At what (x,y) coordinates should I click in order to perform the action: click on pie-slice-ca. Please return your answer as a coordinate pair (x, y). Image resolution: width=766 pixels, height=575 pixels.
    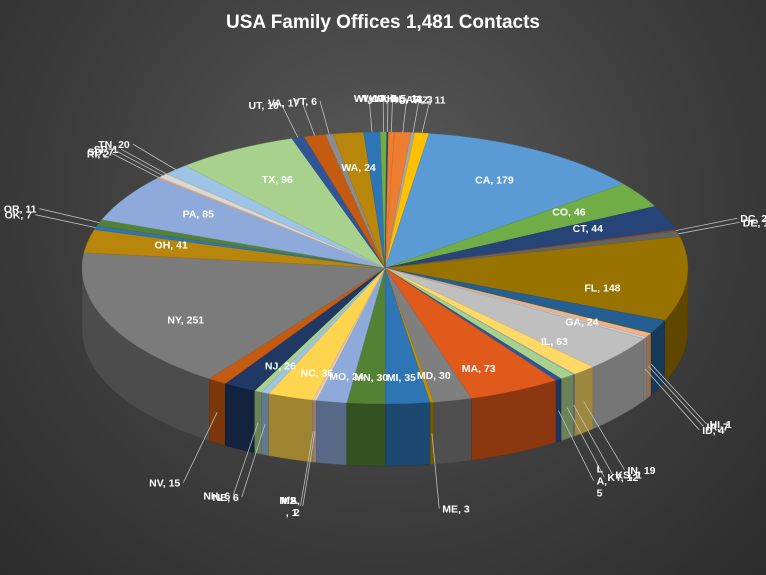
    Looking at the image, I should click on (504, 201).